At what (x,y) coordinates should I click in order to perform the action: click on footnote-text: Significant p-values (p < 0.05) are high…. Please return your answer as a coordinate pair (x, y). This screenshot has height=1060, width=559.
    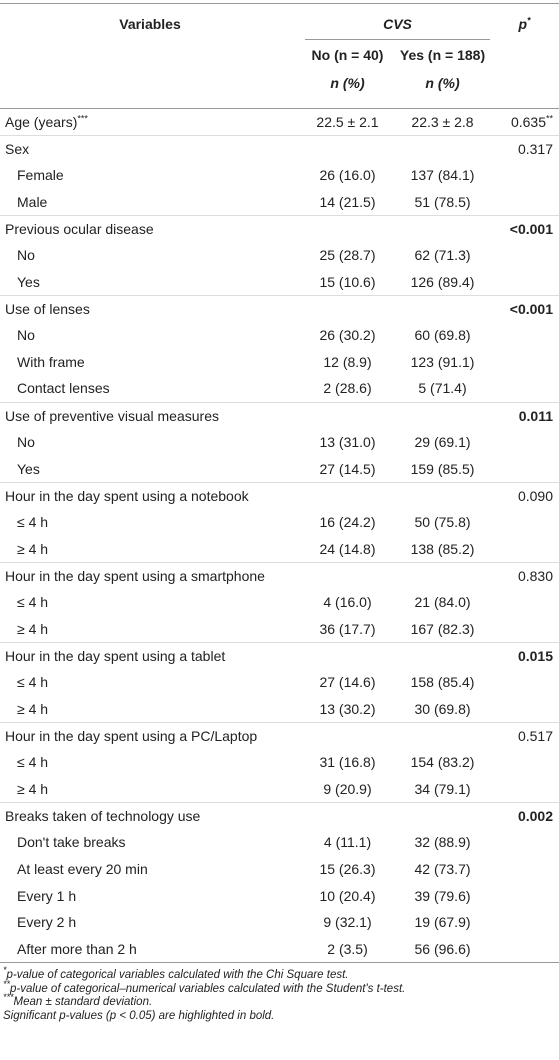
    Looking at the image, I should click on (139, 1015).